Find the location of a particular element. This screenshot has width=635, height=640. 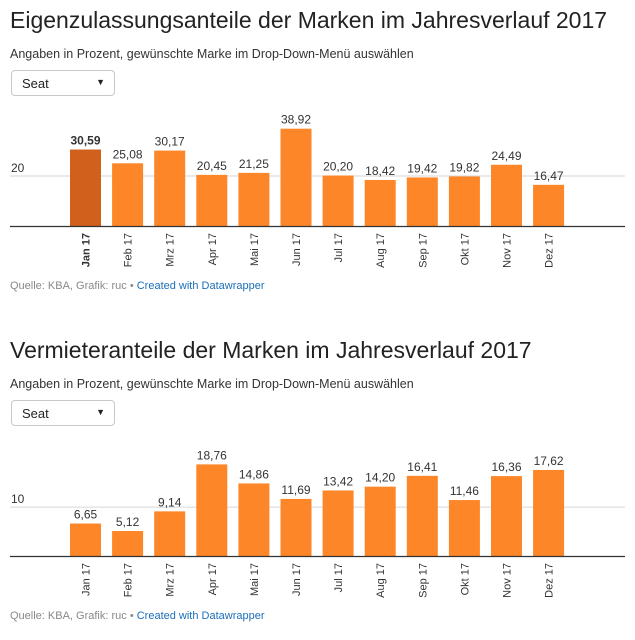

value-label: 11,46 is located at coordinates (464, 491).